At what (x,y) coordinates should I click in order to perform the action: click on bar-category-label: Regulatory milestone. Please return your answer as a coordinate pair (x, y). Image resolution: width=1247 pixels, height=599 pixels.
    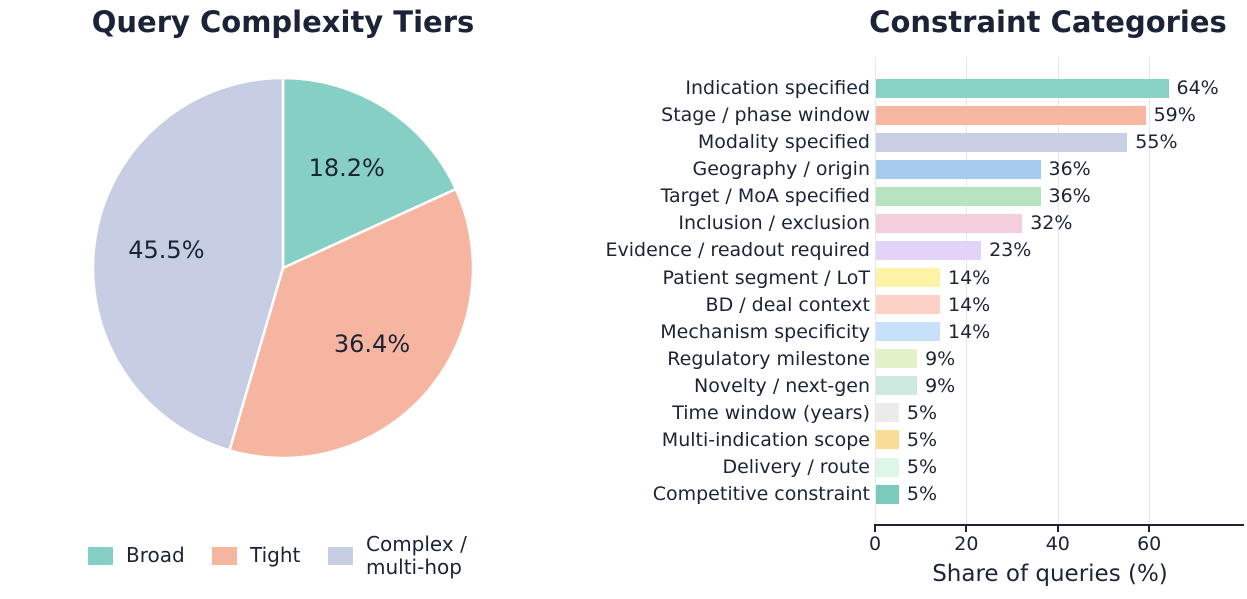
    Looking at the image, I should click on (768, 358).